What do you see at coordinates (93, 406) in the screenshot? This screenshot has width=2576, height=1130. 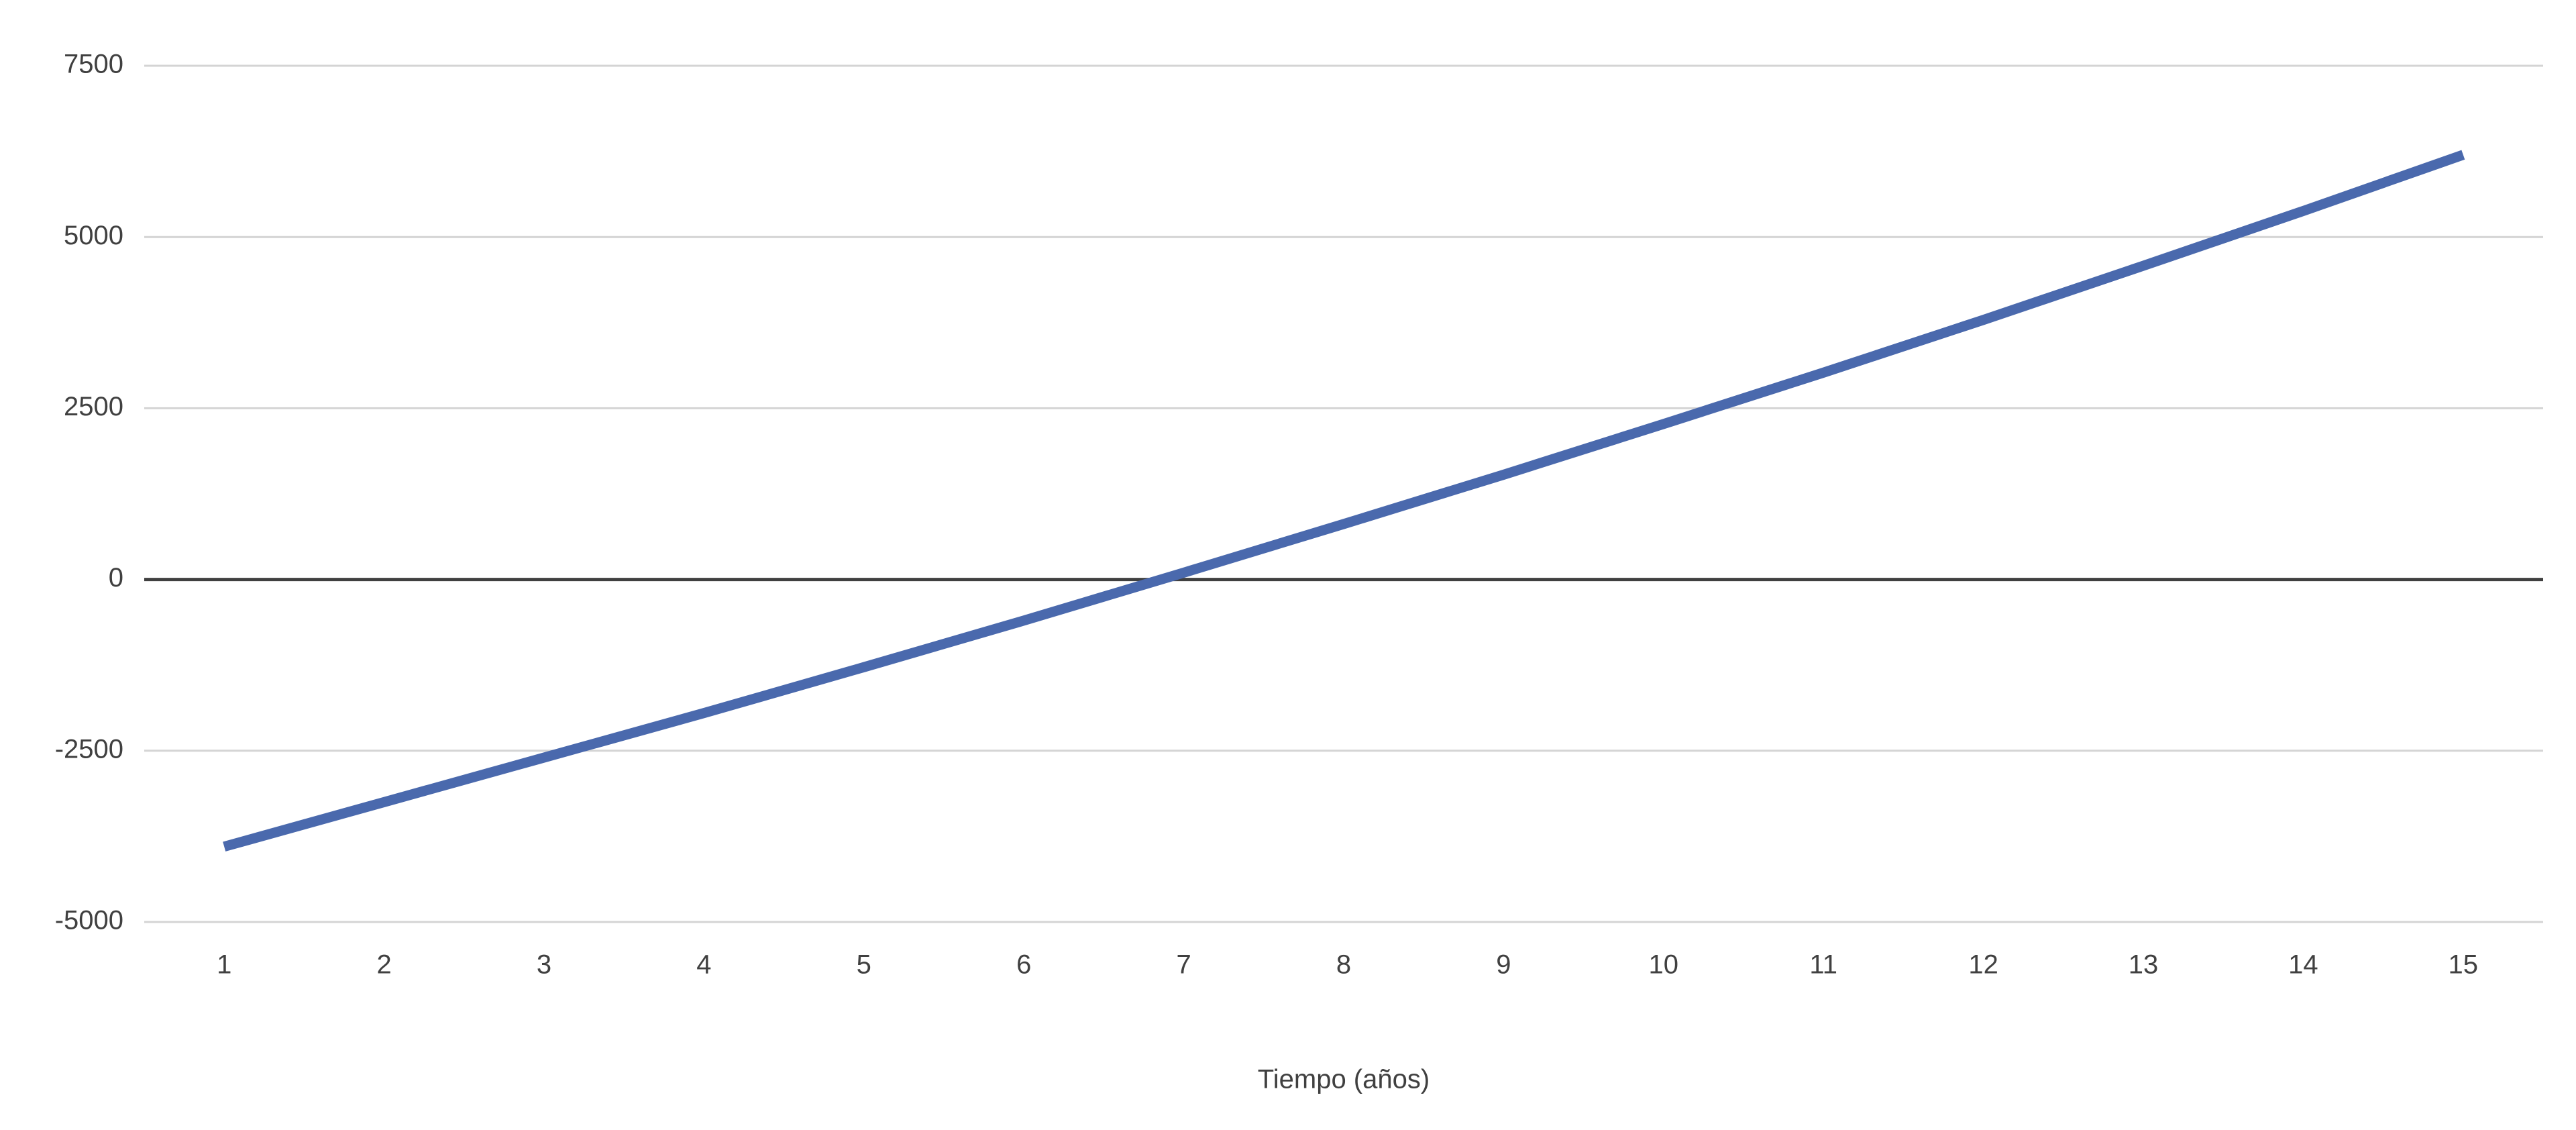 I see `y-tick-label: 2500` at bounding box center [93, 406].